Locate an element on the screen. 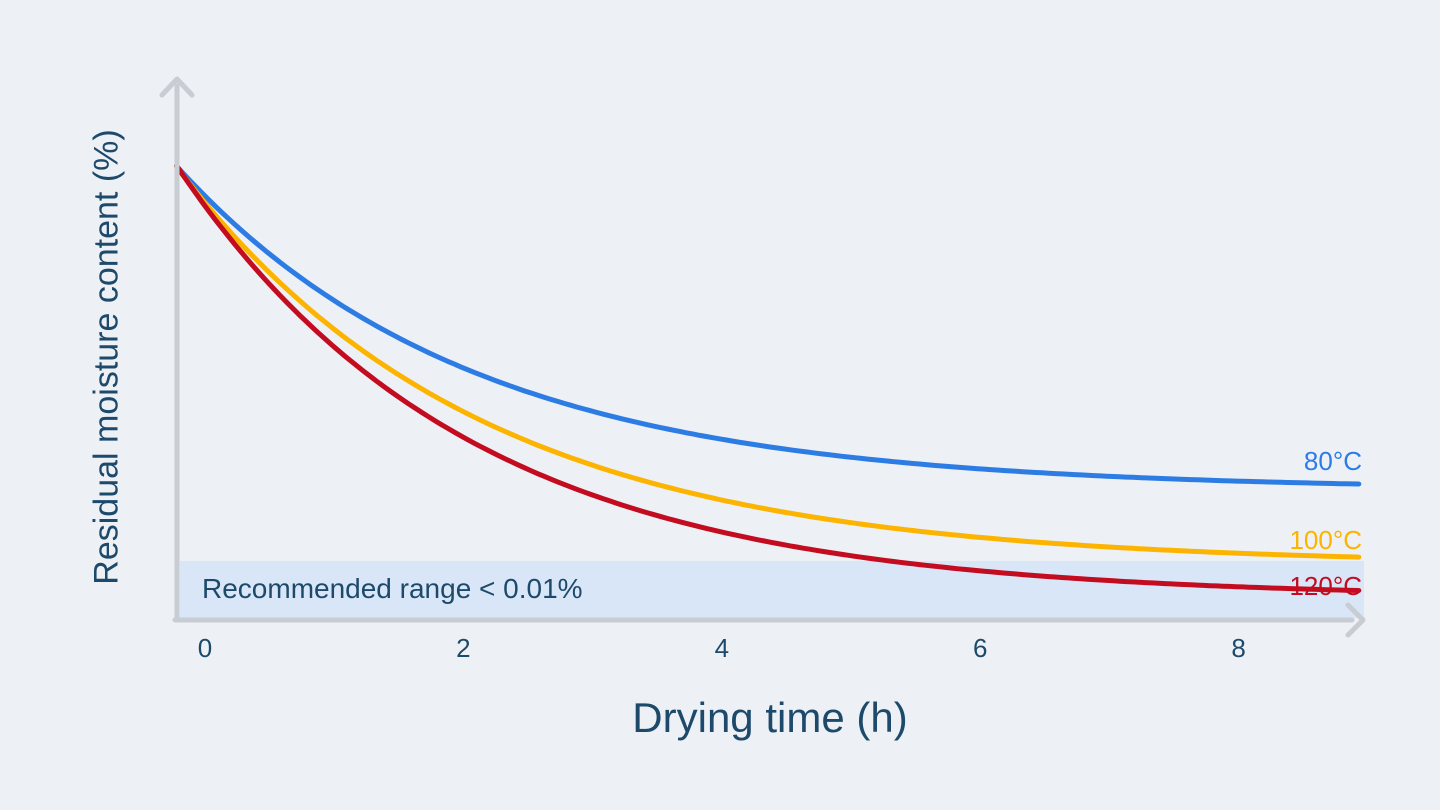 This screenshot has width=1440, height=810. y-axis-arrow-icon is located at coordinates (177, 87).